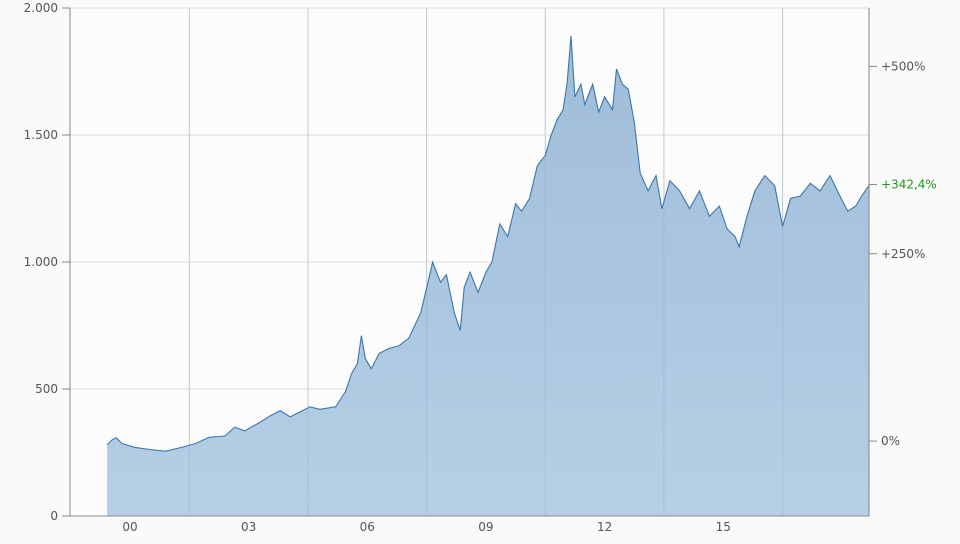  Describe the element at coordinates (890, 441) in the screenshot. I see `y2-tick-label: 0%` at that location.